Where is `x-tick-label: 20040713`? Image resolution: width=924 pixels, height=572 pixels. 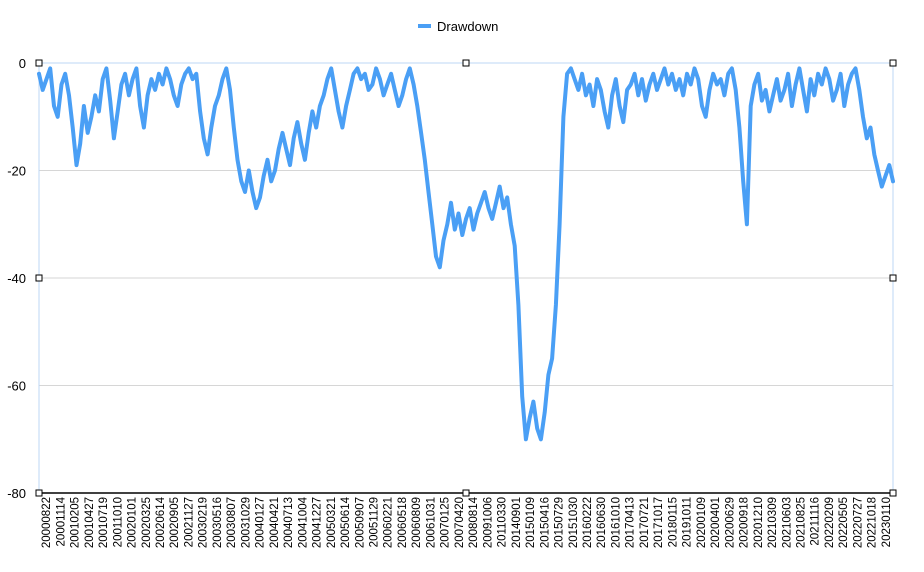
x-tick-label: 20040713 is located at coordinates (289, 522).